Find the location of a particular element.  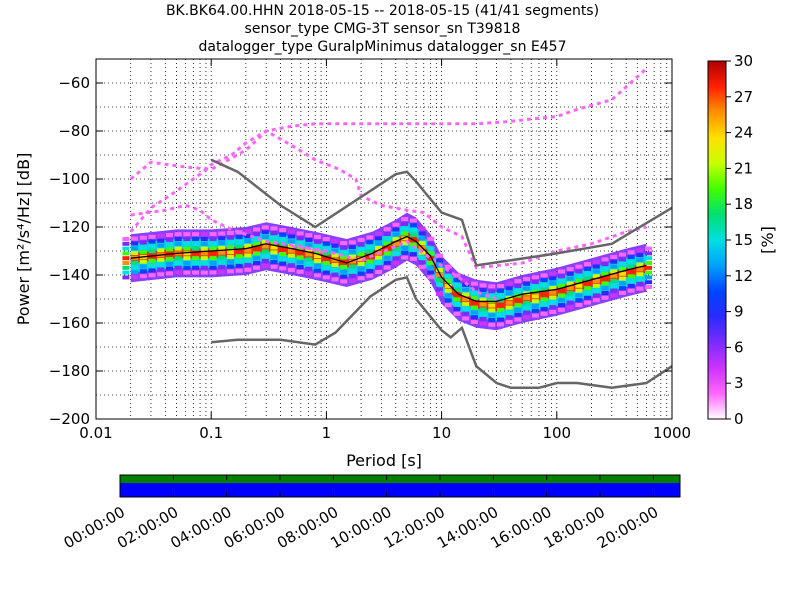

y-tick-label: −180 is located at coordinates (69, 371).